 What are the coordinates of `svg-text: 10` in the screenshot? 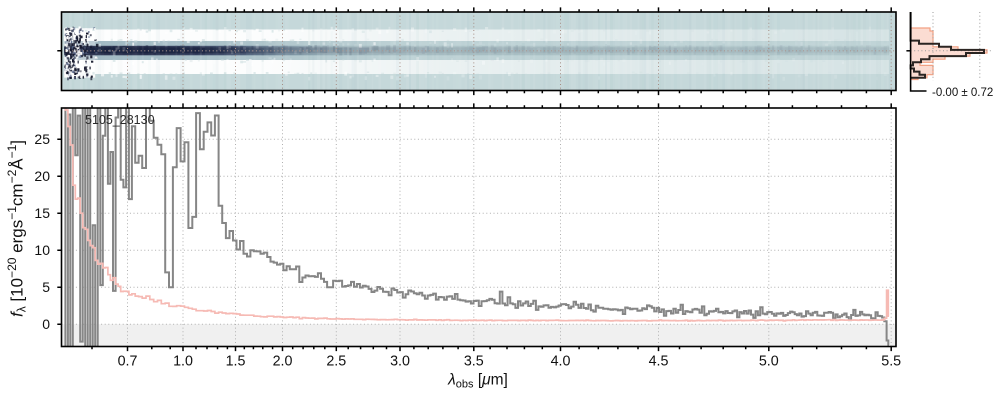 It's located at (42, 250).